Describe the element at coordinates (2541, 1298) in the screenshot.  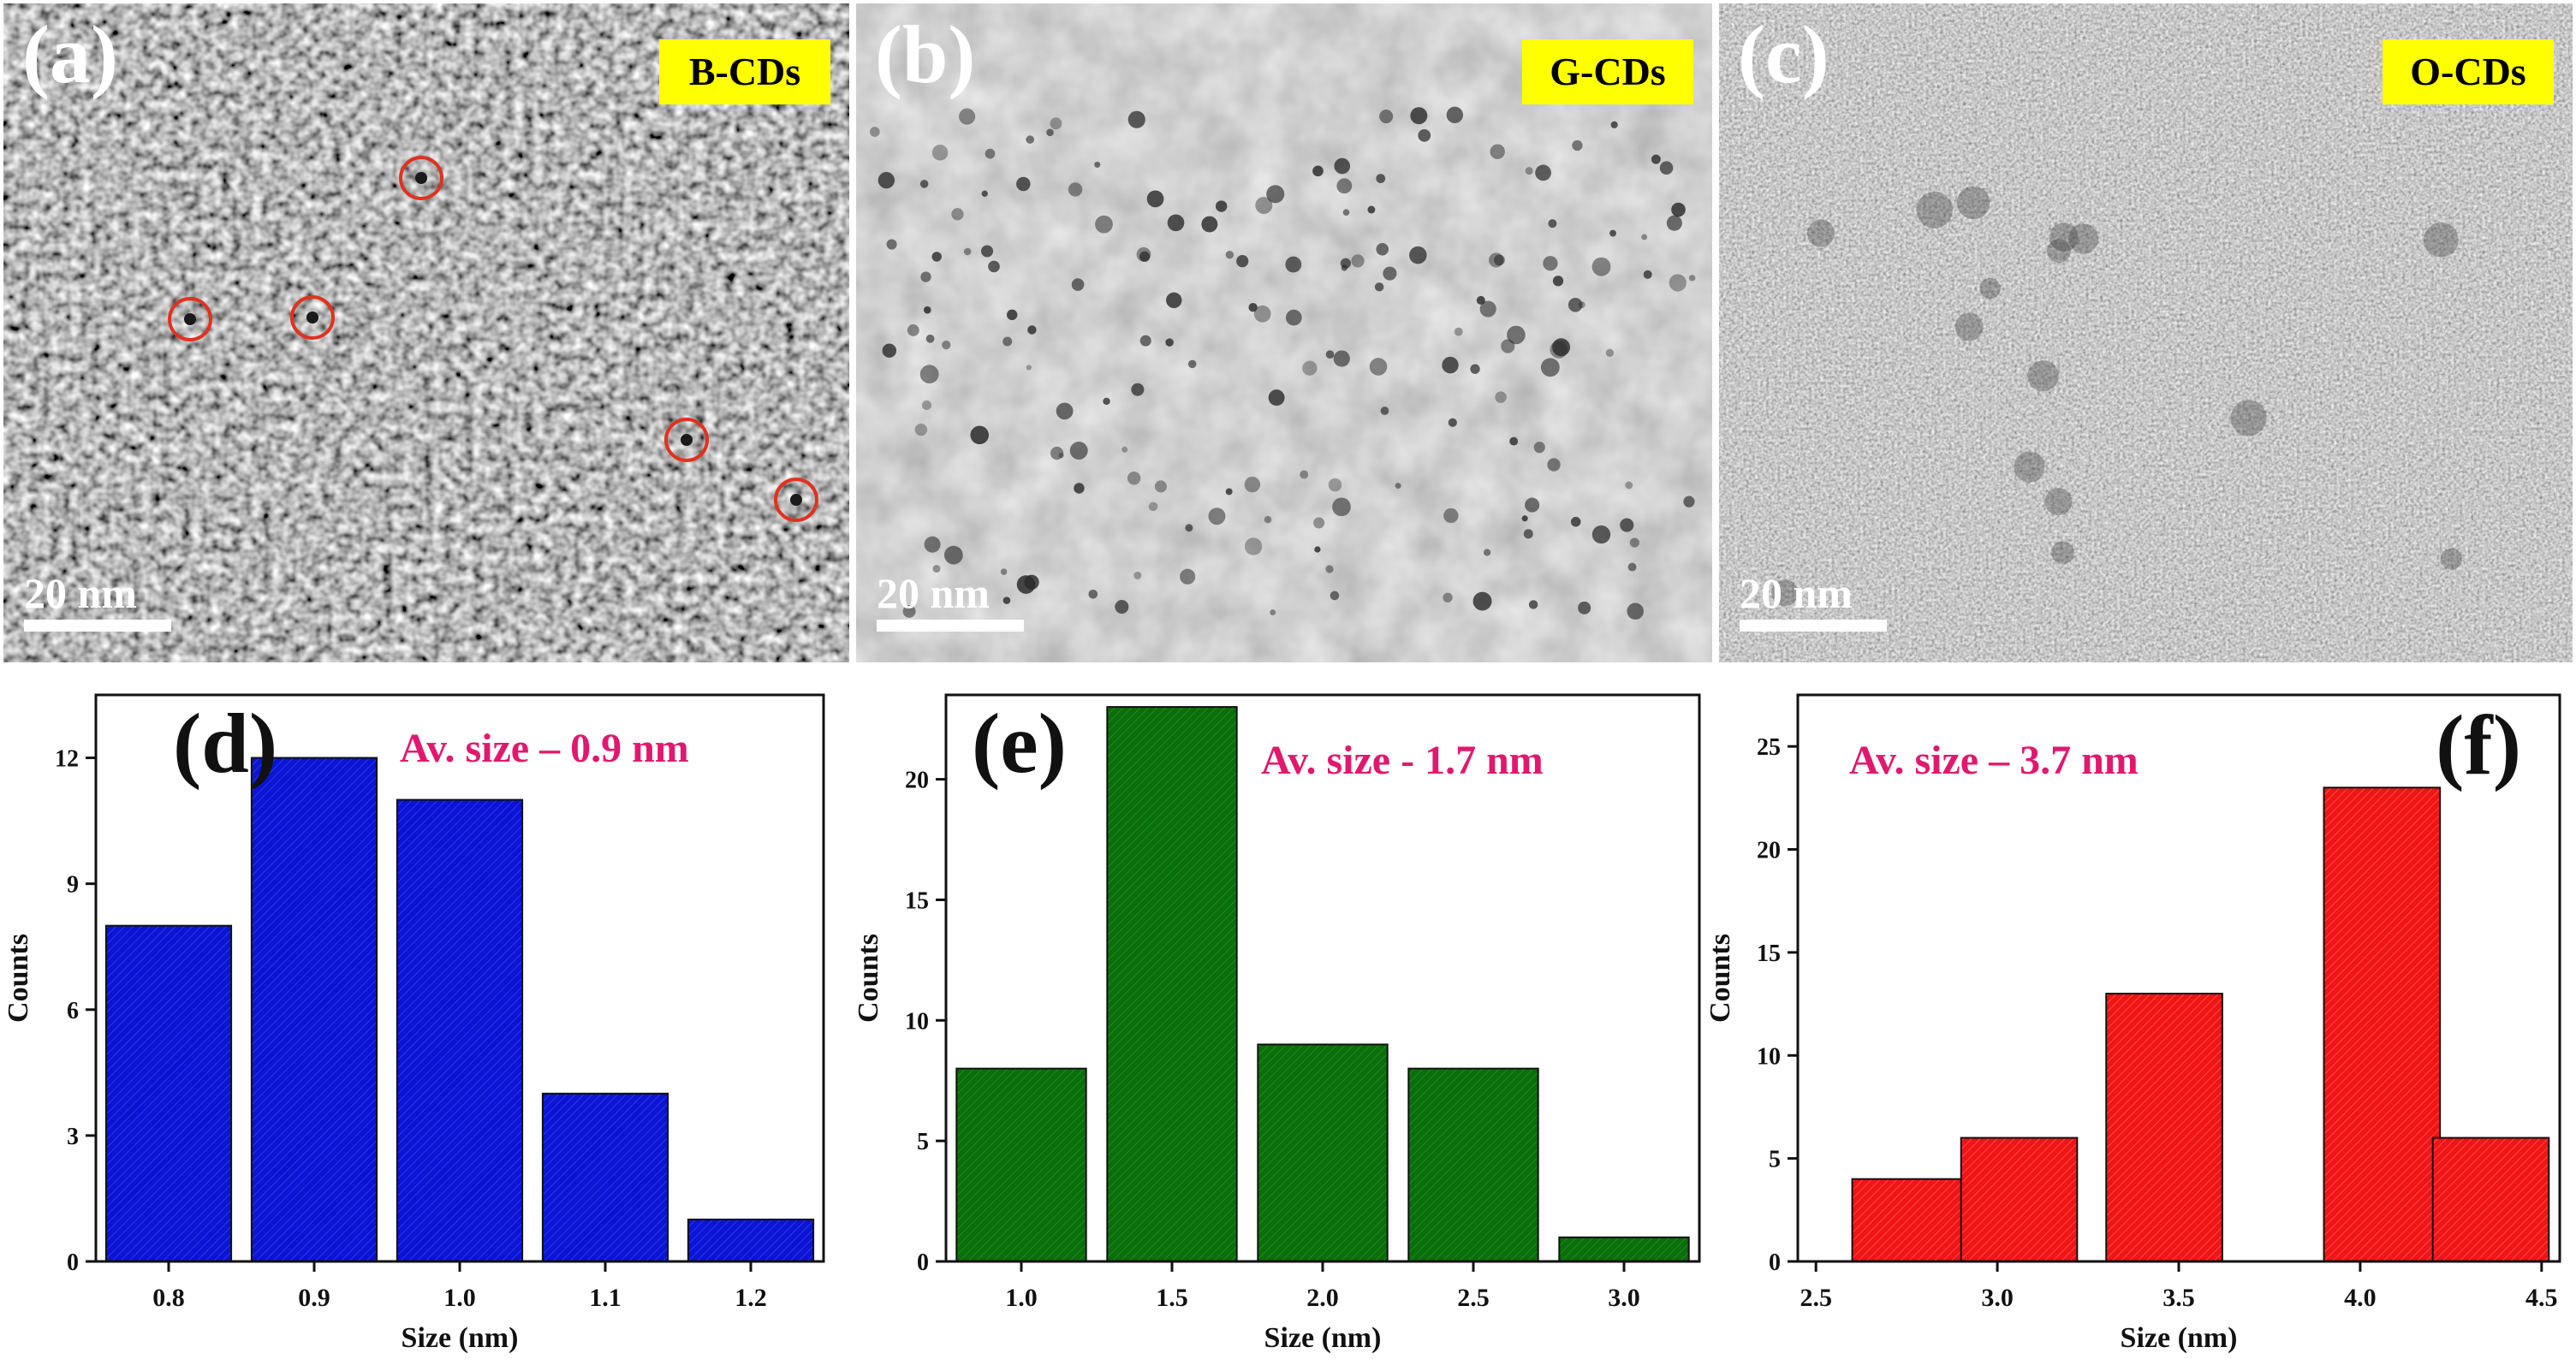
I see `x-tick-label: 4.5` at that location.